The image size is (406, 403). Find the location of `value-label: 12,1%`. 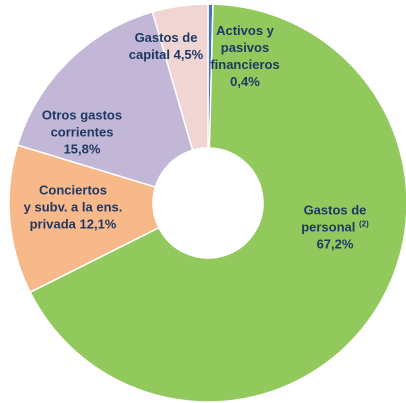

value-label: 12,1% is located at coordinates (98, 224).